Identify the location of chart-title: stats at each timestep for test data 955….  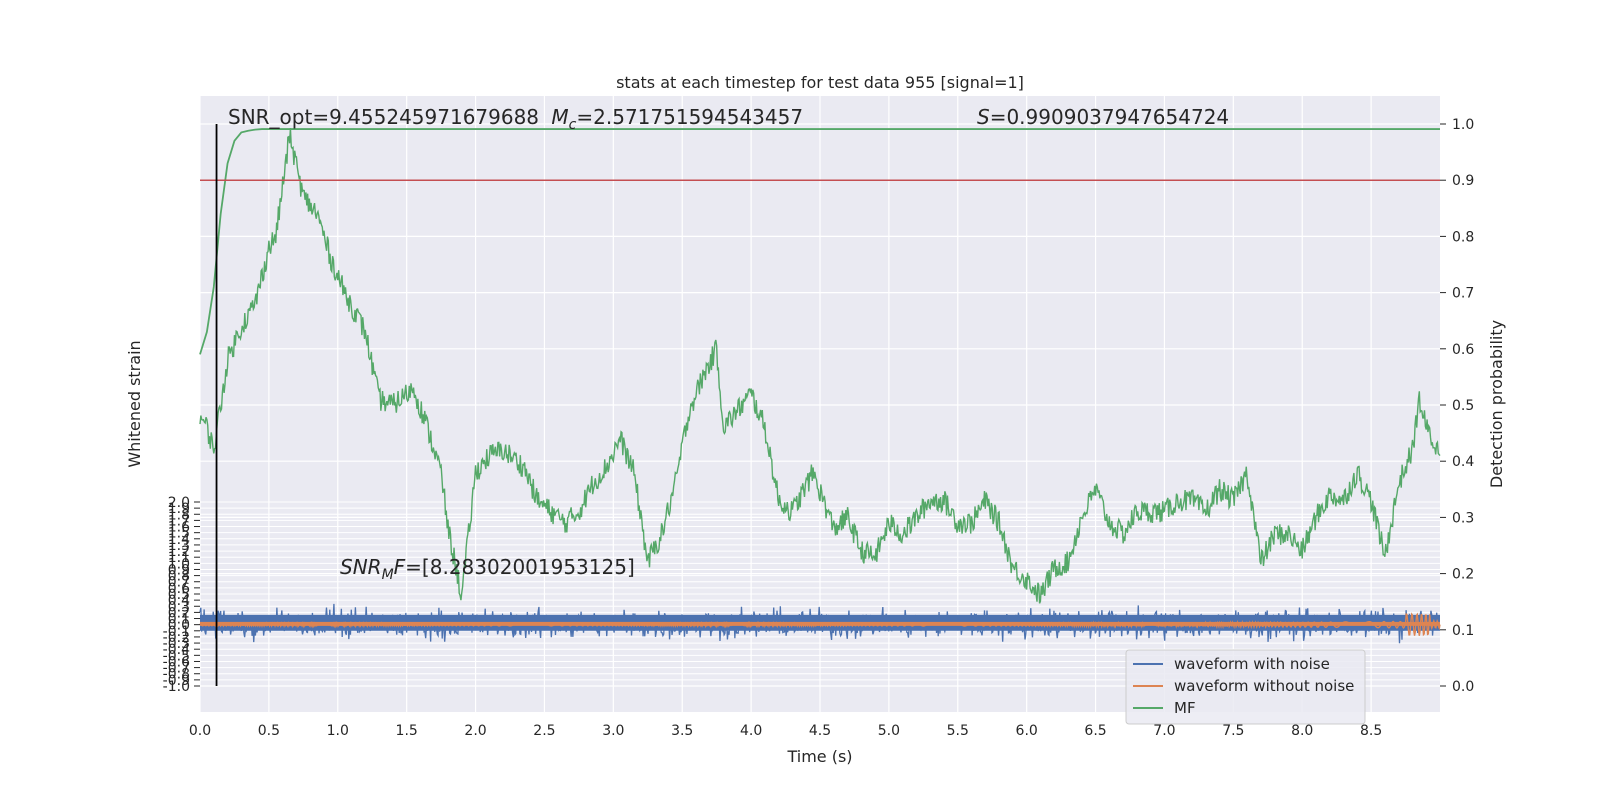
(820, 82).